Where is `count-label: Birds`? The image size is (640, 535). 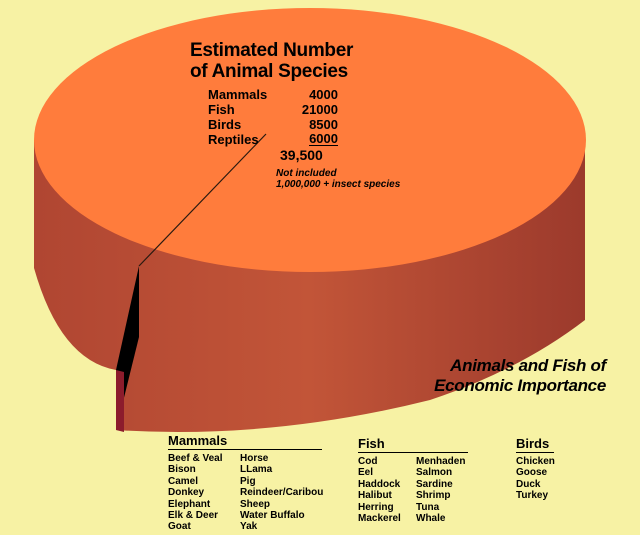
count-label: Birds is located at coordinates (225, 124).